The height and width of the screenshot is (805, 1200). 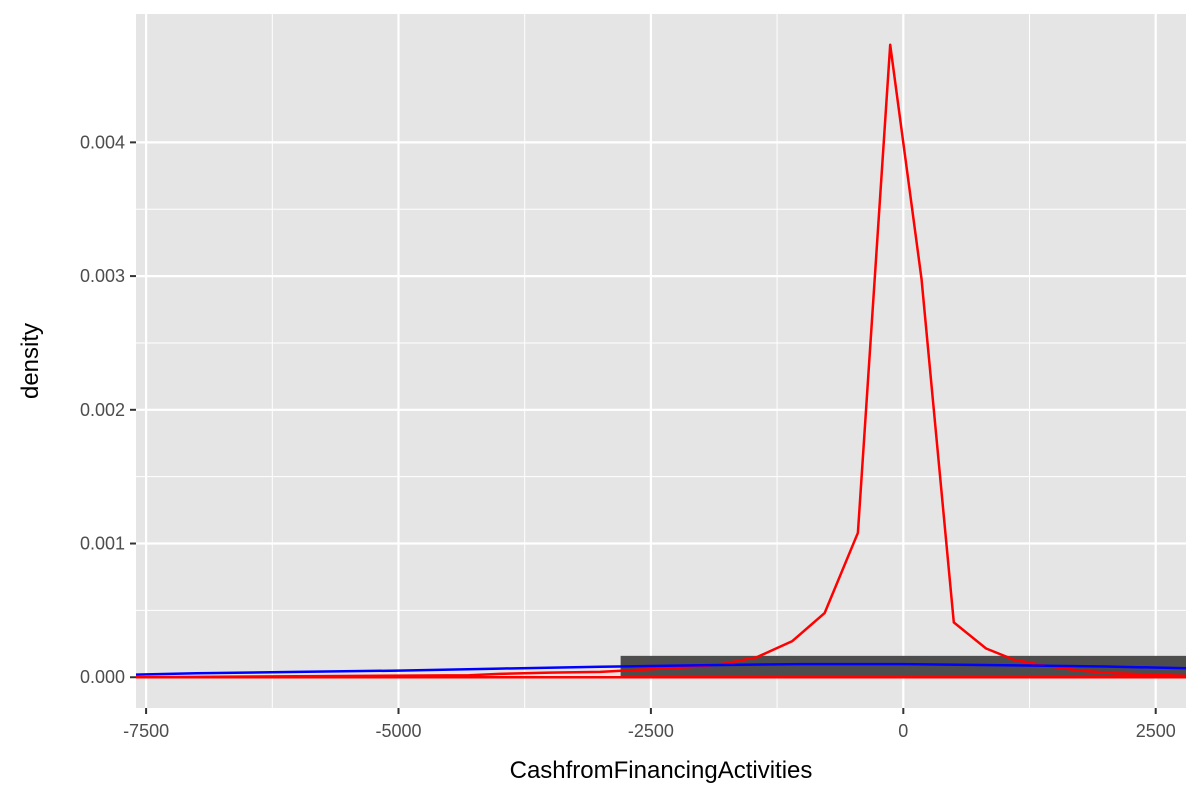 What do you see at coordinates (102, 410) in the screenshot?
I see `y-tick-label: 0.002` at bounding box center [102, 410].